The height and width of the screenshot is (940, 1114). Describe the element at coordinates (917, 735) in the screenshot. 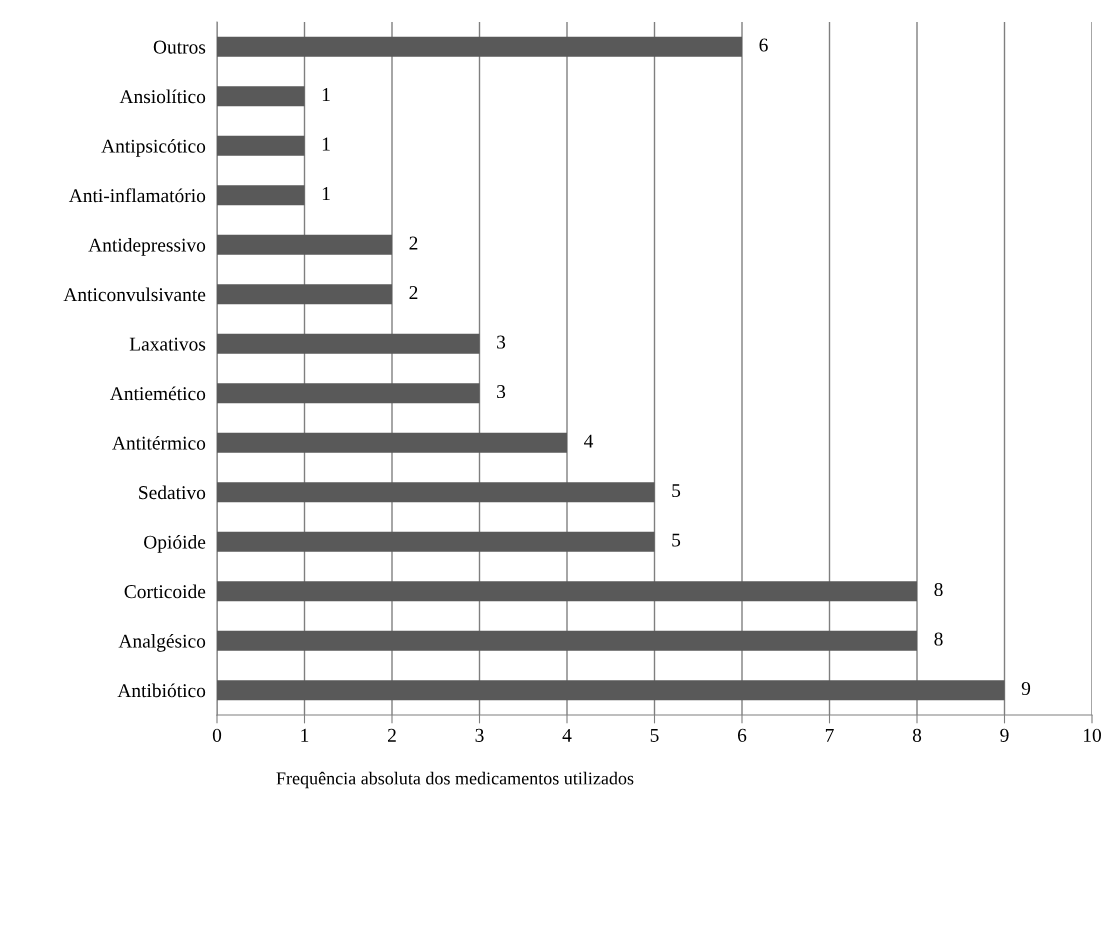

I see `x-tick-label: 8` at that location.